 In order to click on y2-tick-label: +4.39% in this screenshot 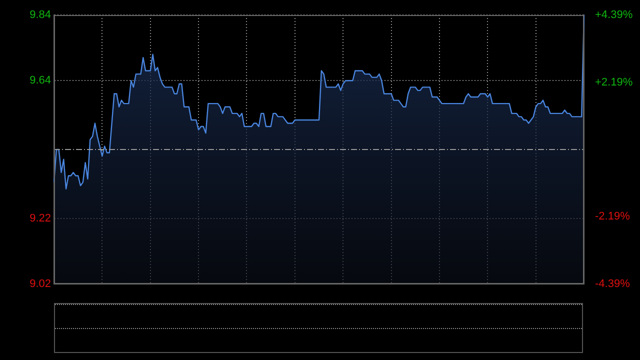, I will do `click(614, 15)`.